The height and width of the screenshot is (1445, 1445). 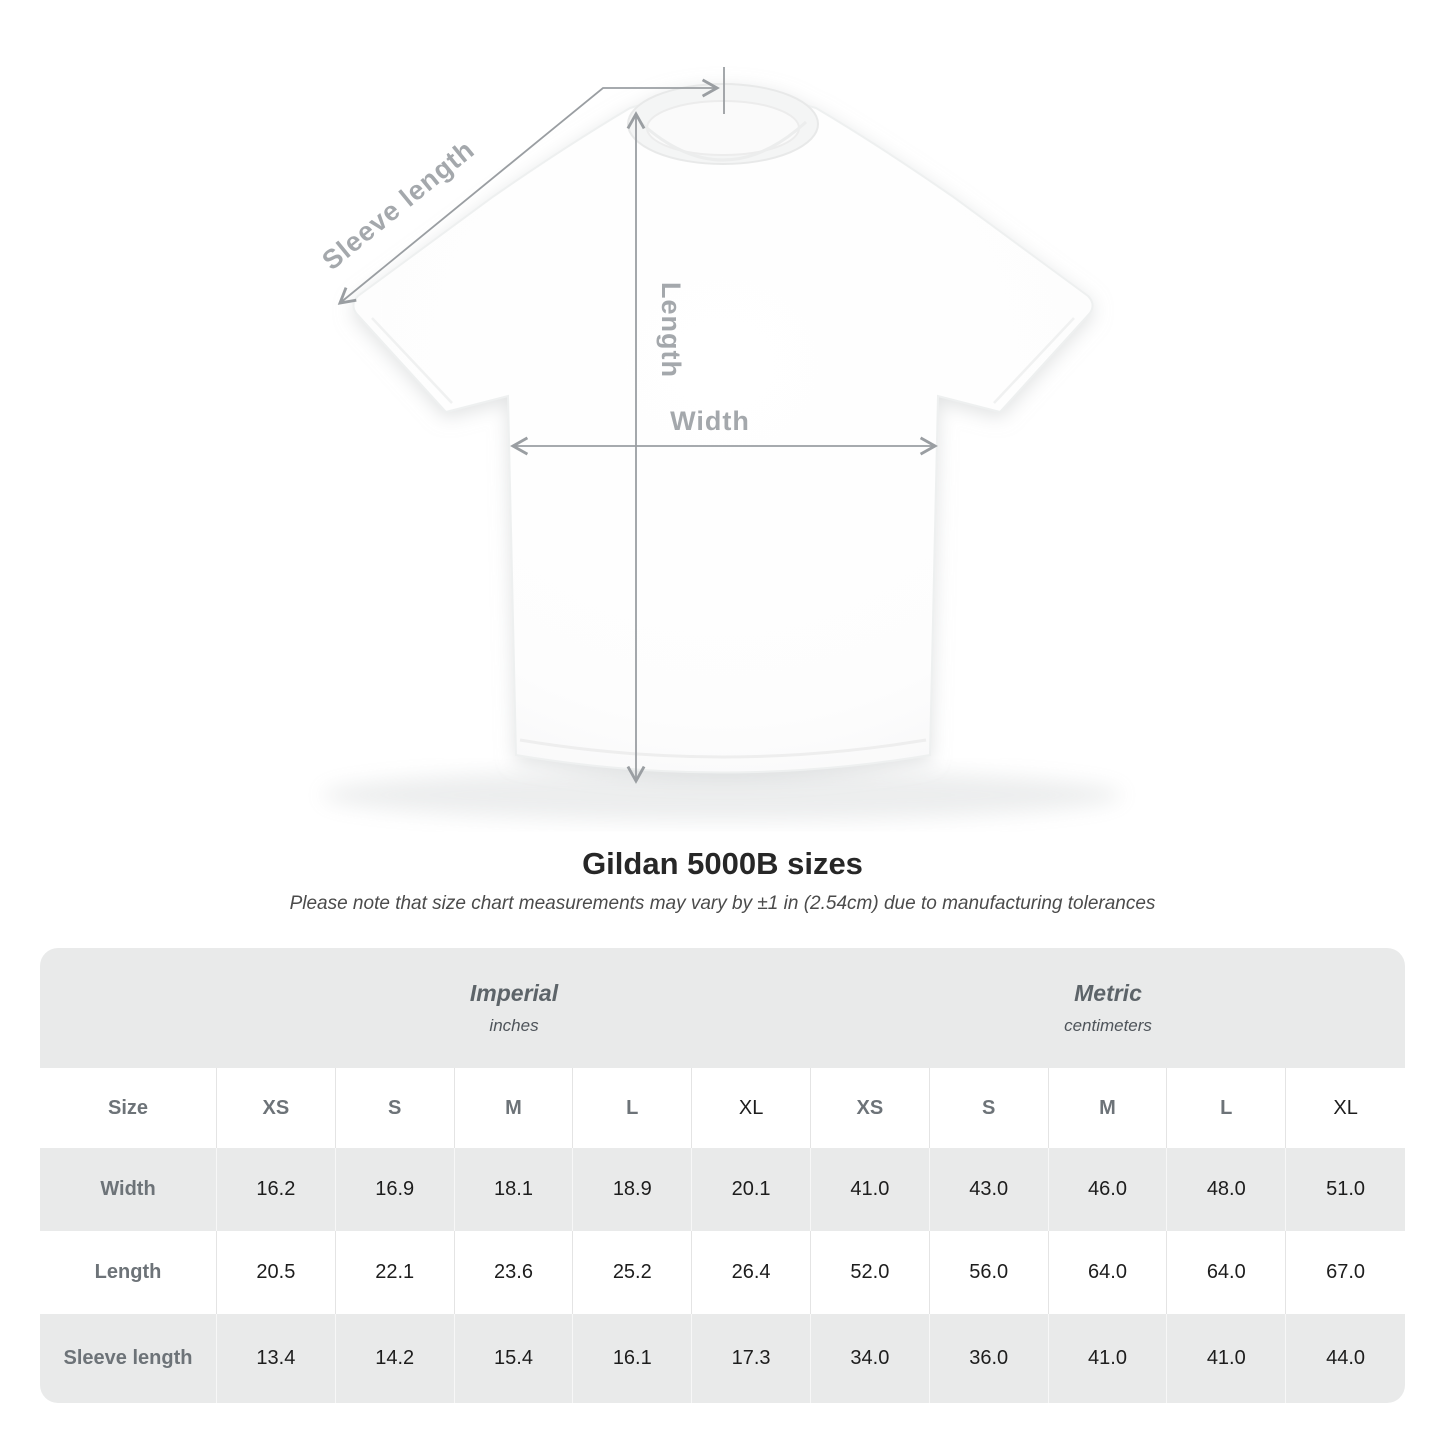 I want to click on sleeve-metric-l: 41.0, so click(x=1227, y=1358).